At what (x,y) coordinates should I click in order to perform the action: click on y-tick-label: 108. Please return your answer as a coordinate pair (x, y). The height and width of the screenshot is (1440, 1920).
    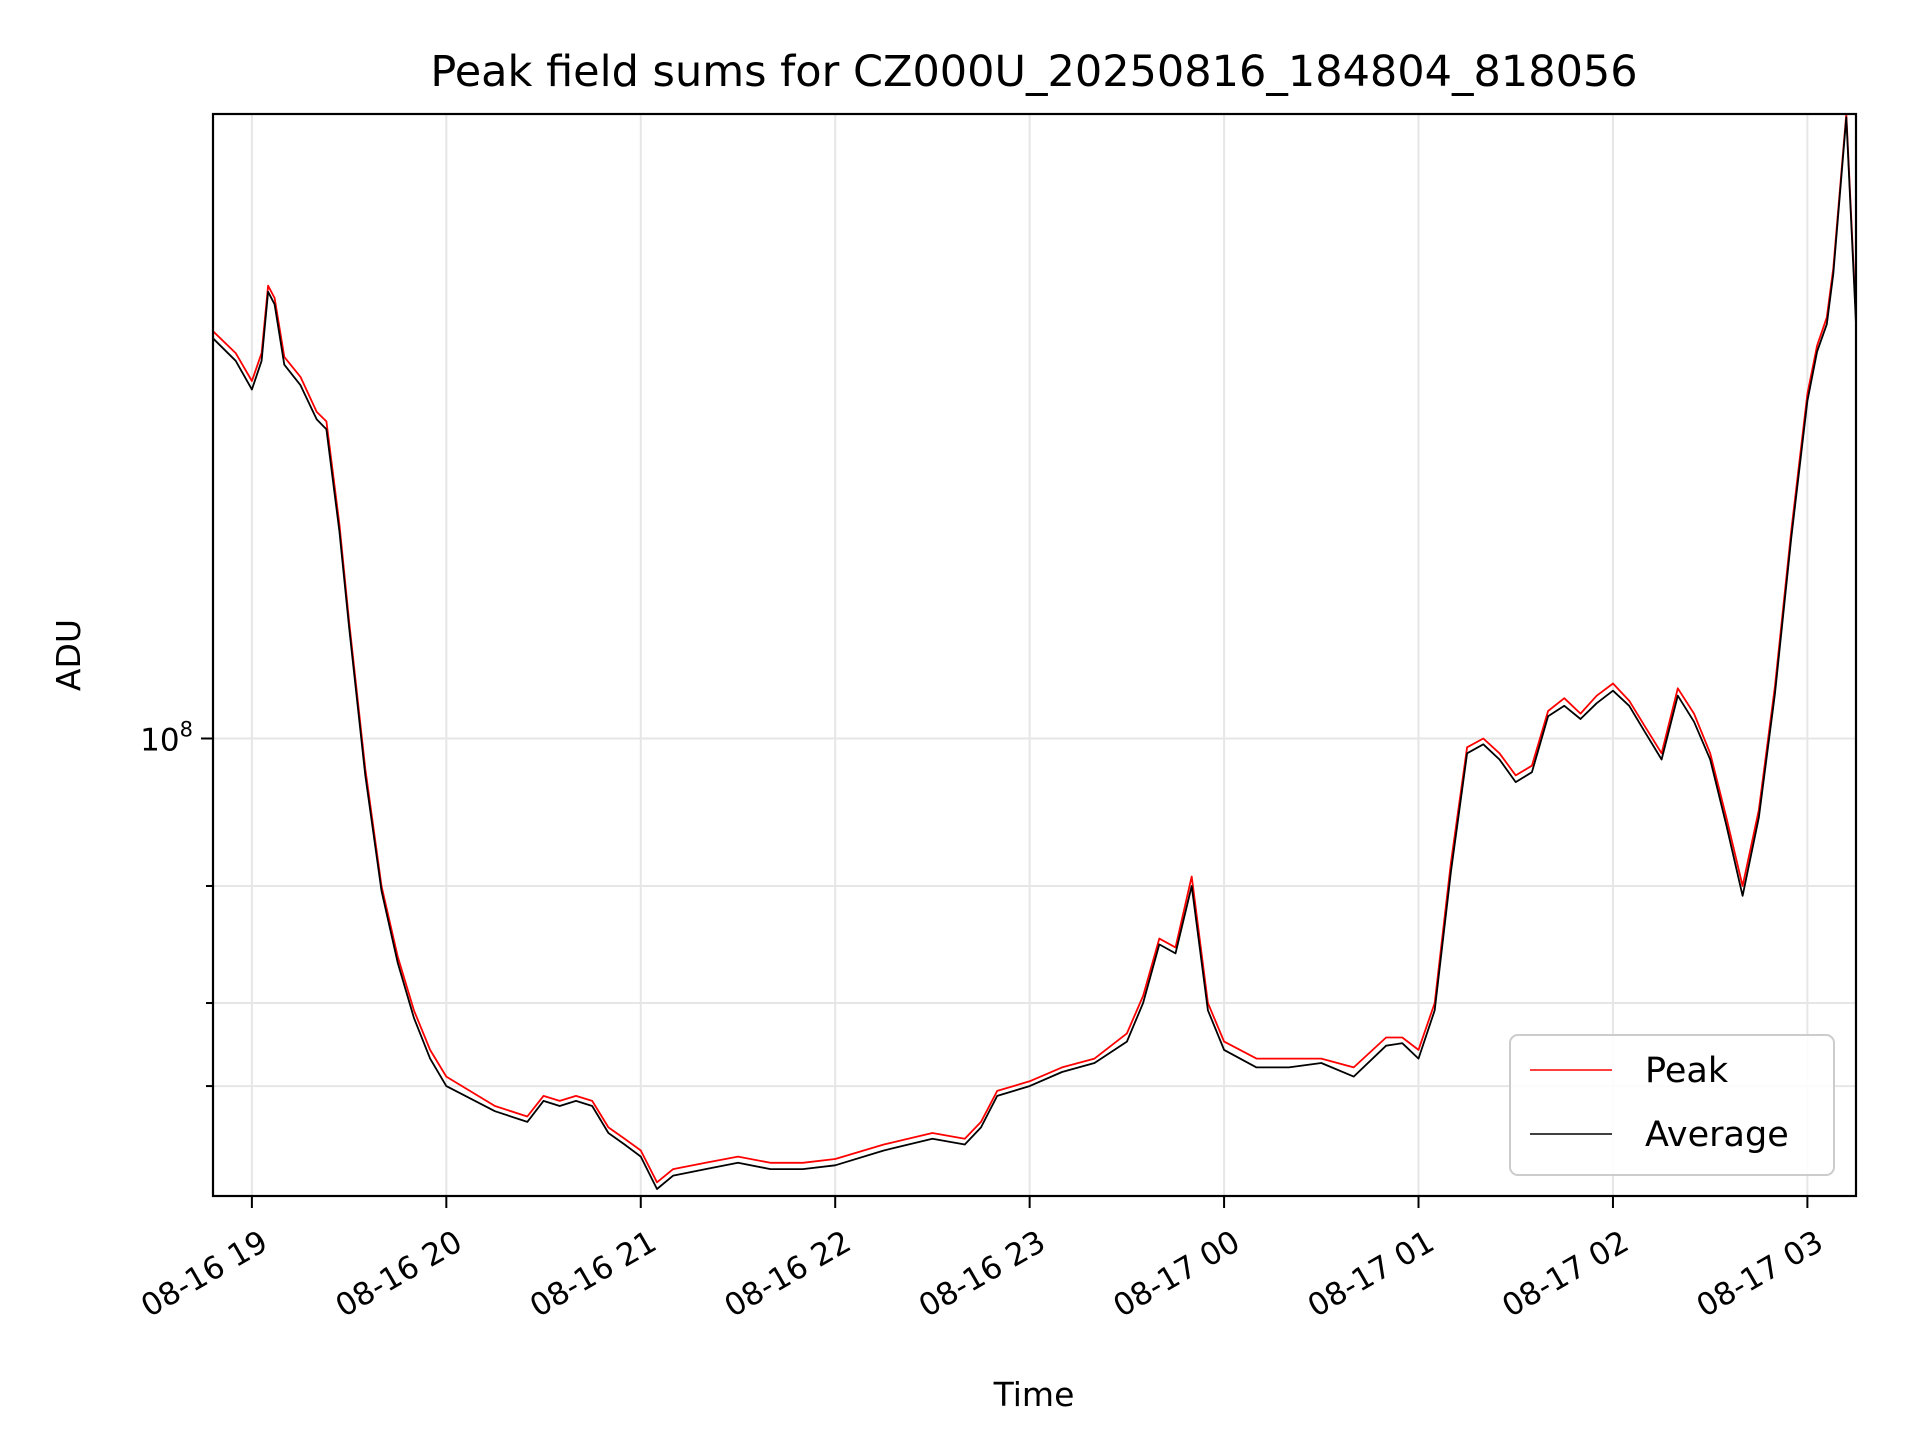
    Looking at the image, I should click on (166, 738).